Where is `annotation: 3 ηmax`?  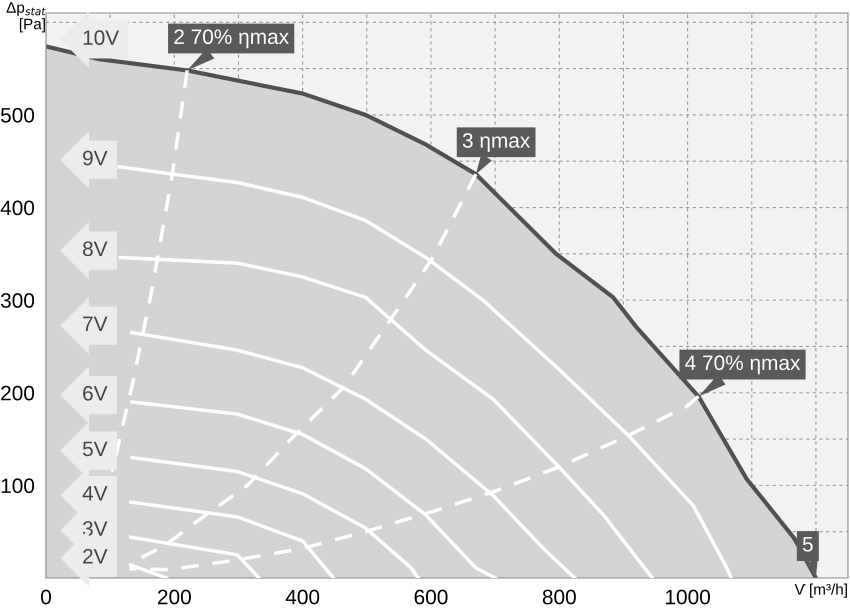 annotation: 3 ηmax is located at coordinates (496, 142).